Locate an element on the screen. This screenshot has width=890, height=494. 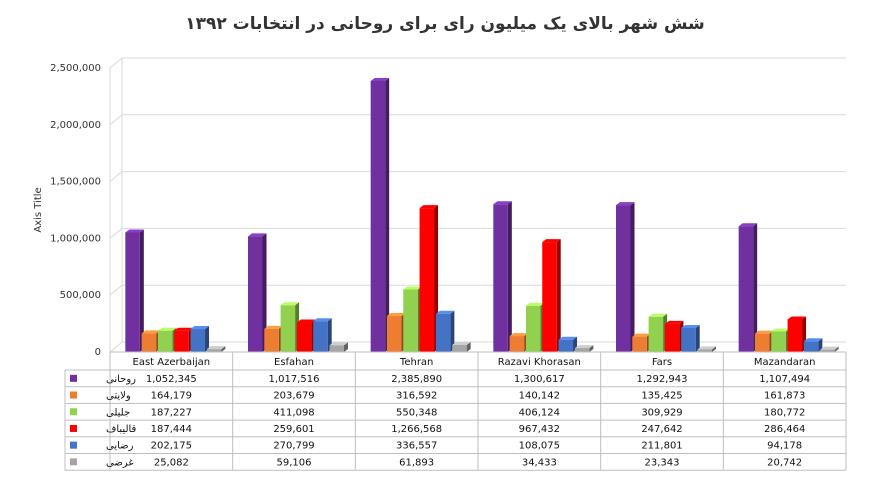
data-label: 309,929 is located at coordinates (661, 412).